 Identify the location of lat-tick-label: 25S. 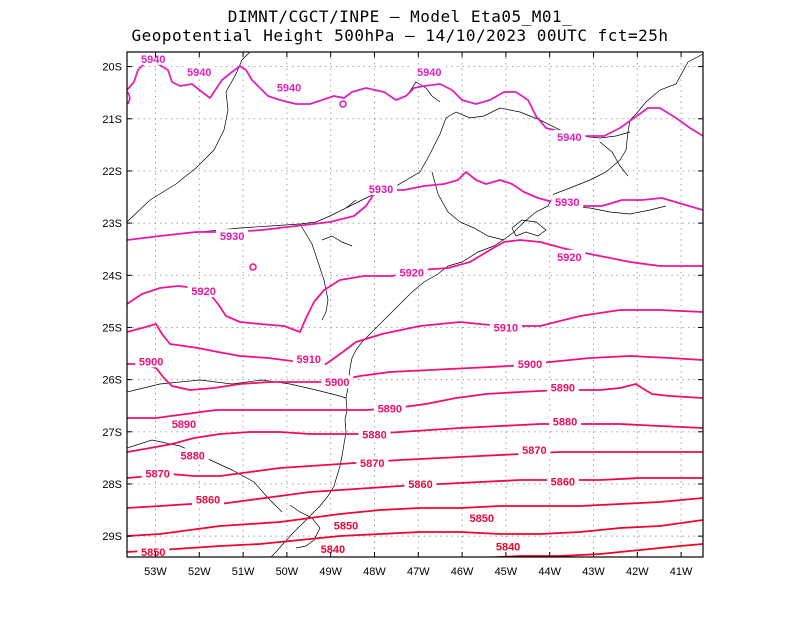
(112, 328).